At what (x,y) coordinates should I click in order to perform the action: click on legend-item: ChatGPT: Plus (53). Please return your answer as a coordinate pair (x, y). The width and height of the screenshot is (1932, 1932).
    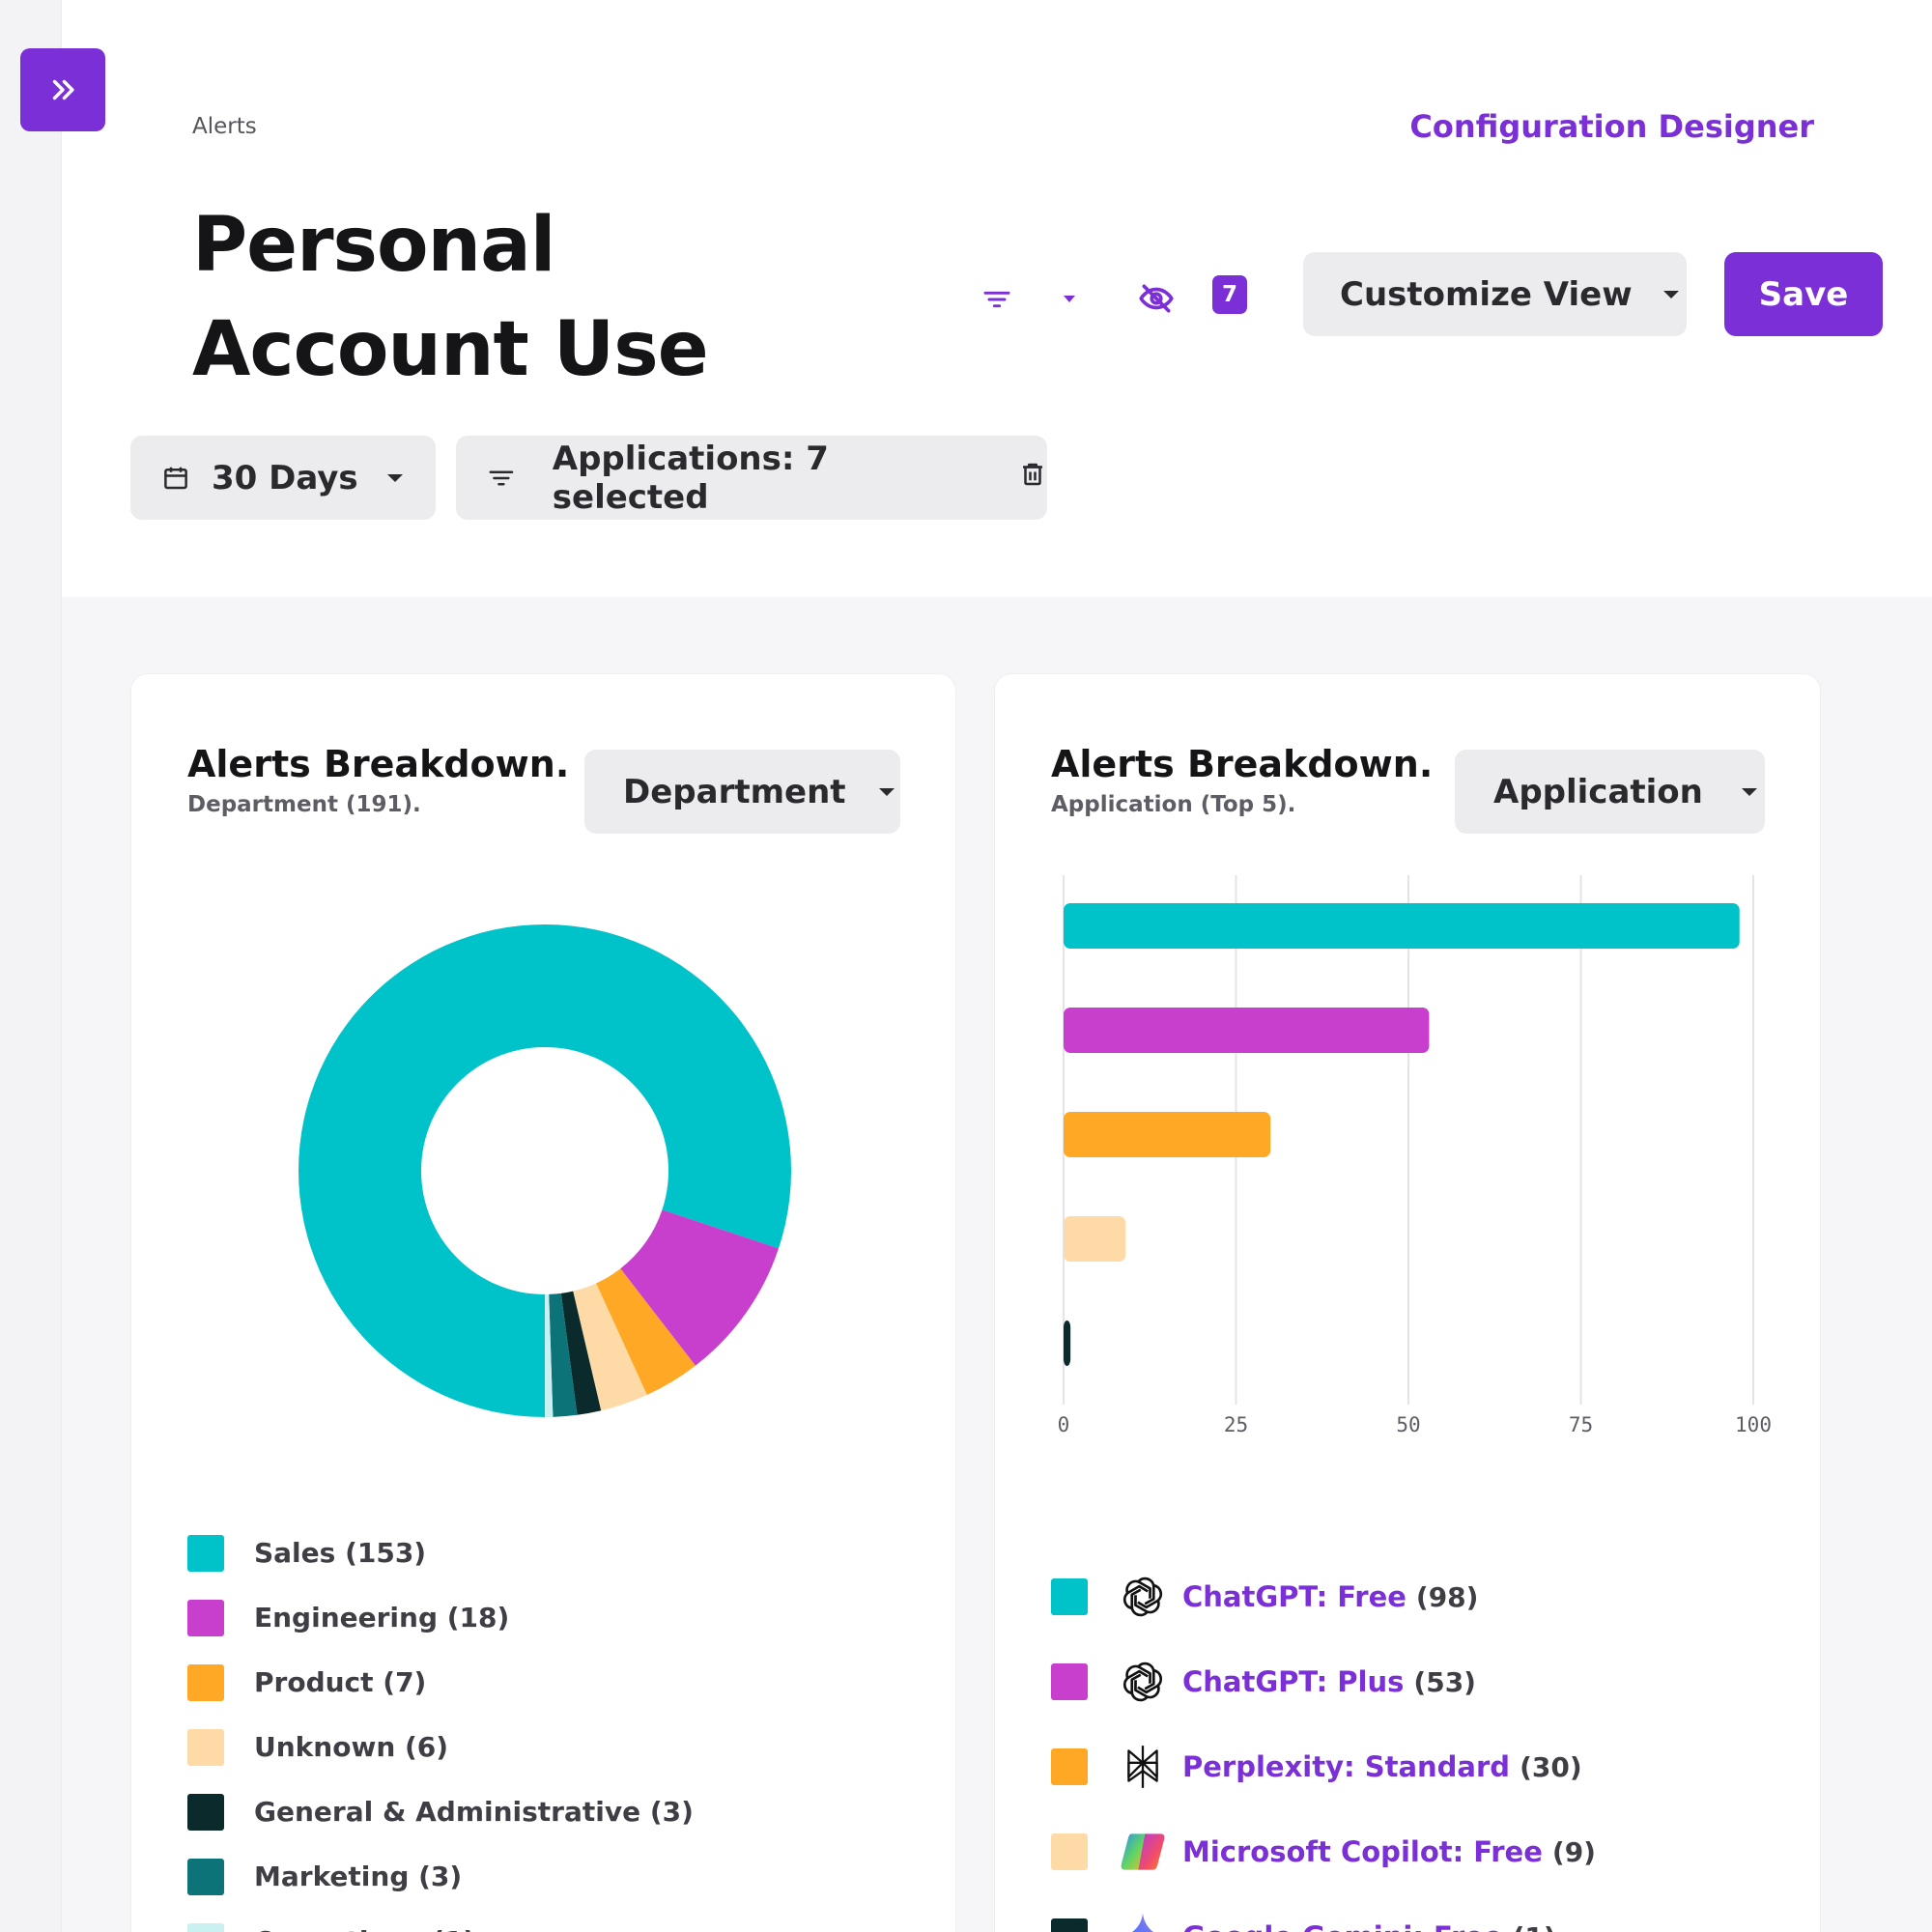
    Looking at the image, I should click on (1323, 1681).